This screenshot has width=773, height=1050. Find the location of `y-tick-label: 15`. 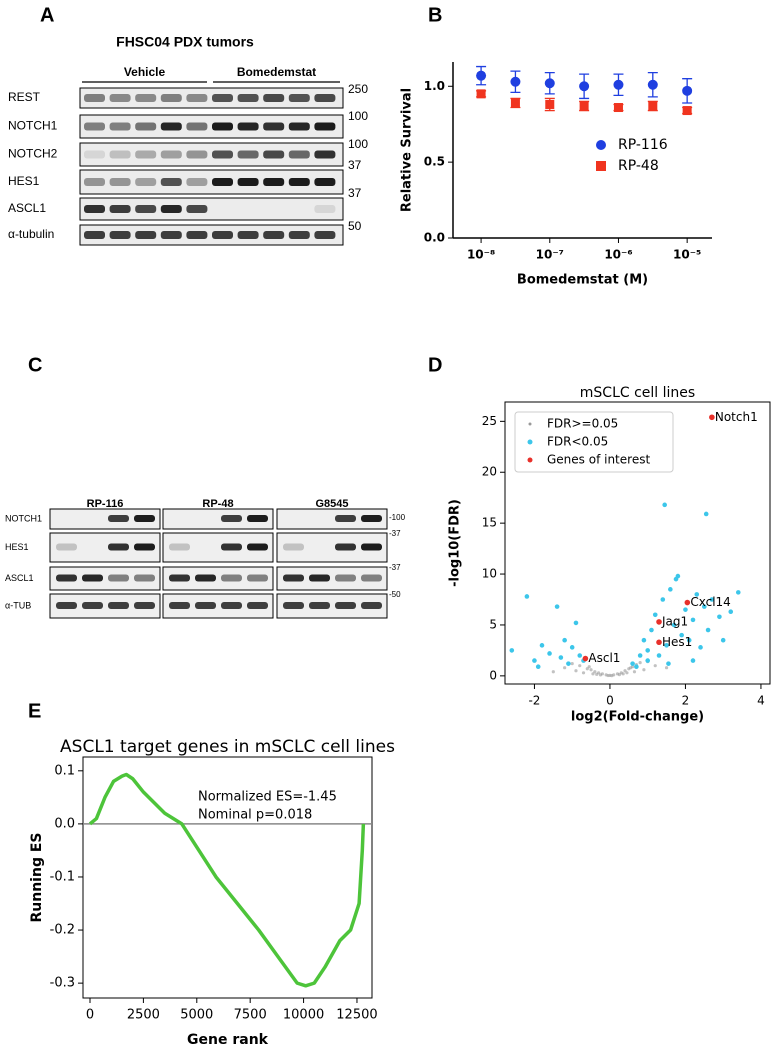

y-tick-label: 15 is located at coordinates (489, 523).